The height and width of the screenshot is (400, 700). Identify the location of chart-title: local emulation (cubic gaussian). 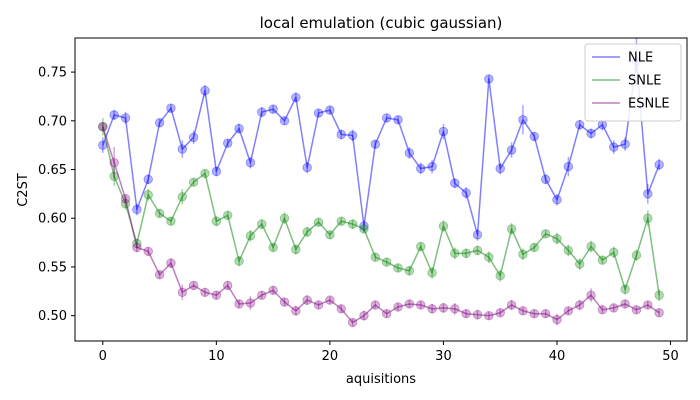
(381, 23).